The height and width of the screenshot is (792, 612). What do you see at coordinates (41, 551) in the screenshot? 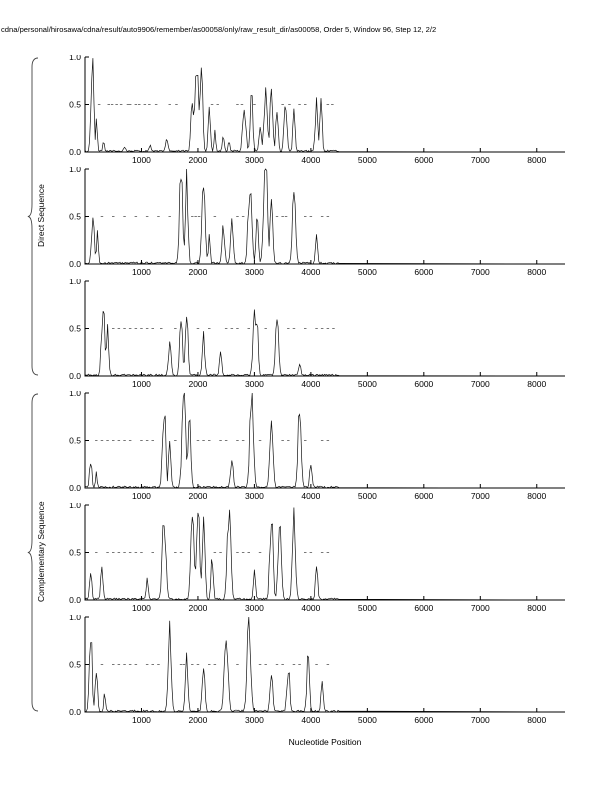
I see `complementary-sequence-label: Complementary Sequence` at bounding box center [41, 551].